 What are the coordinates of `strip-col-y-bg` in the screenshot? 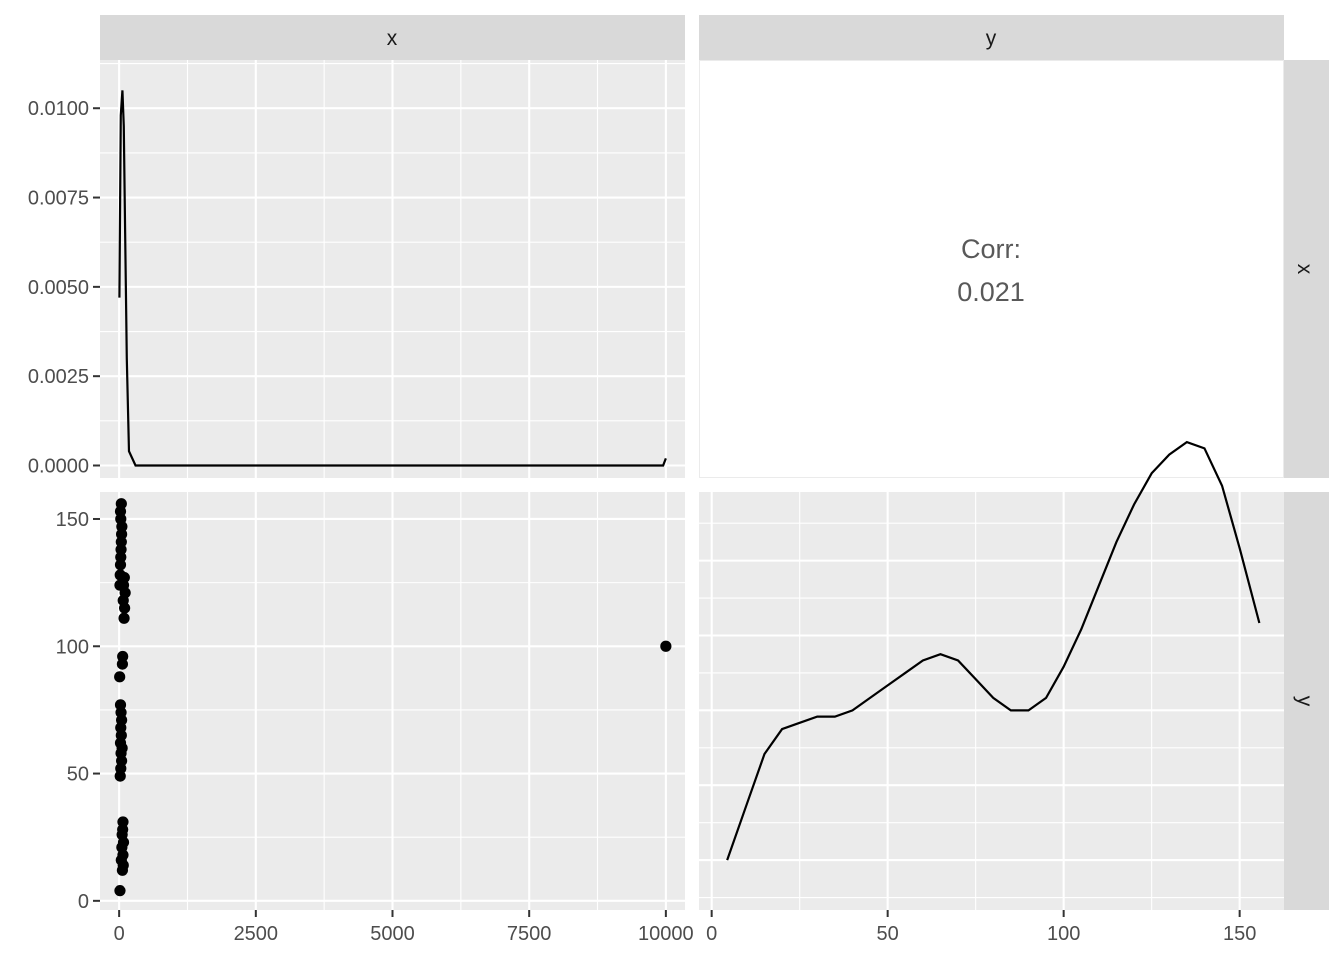 It's located at (991, 37).